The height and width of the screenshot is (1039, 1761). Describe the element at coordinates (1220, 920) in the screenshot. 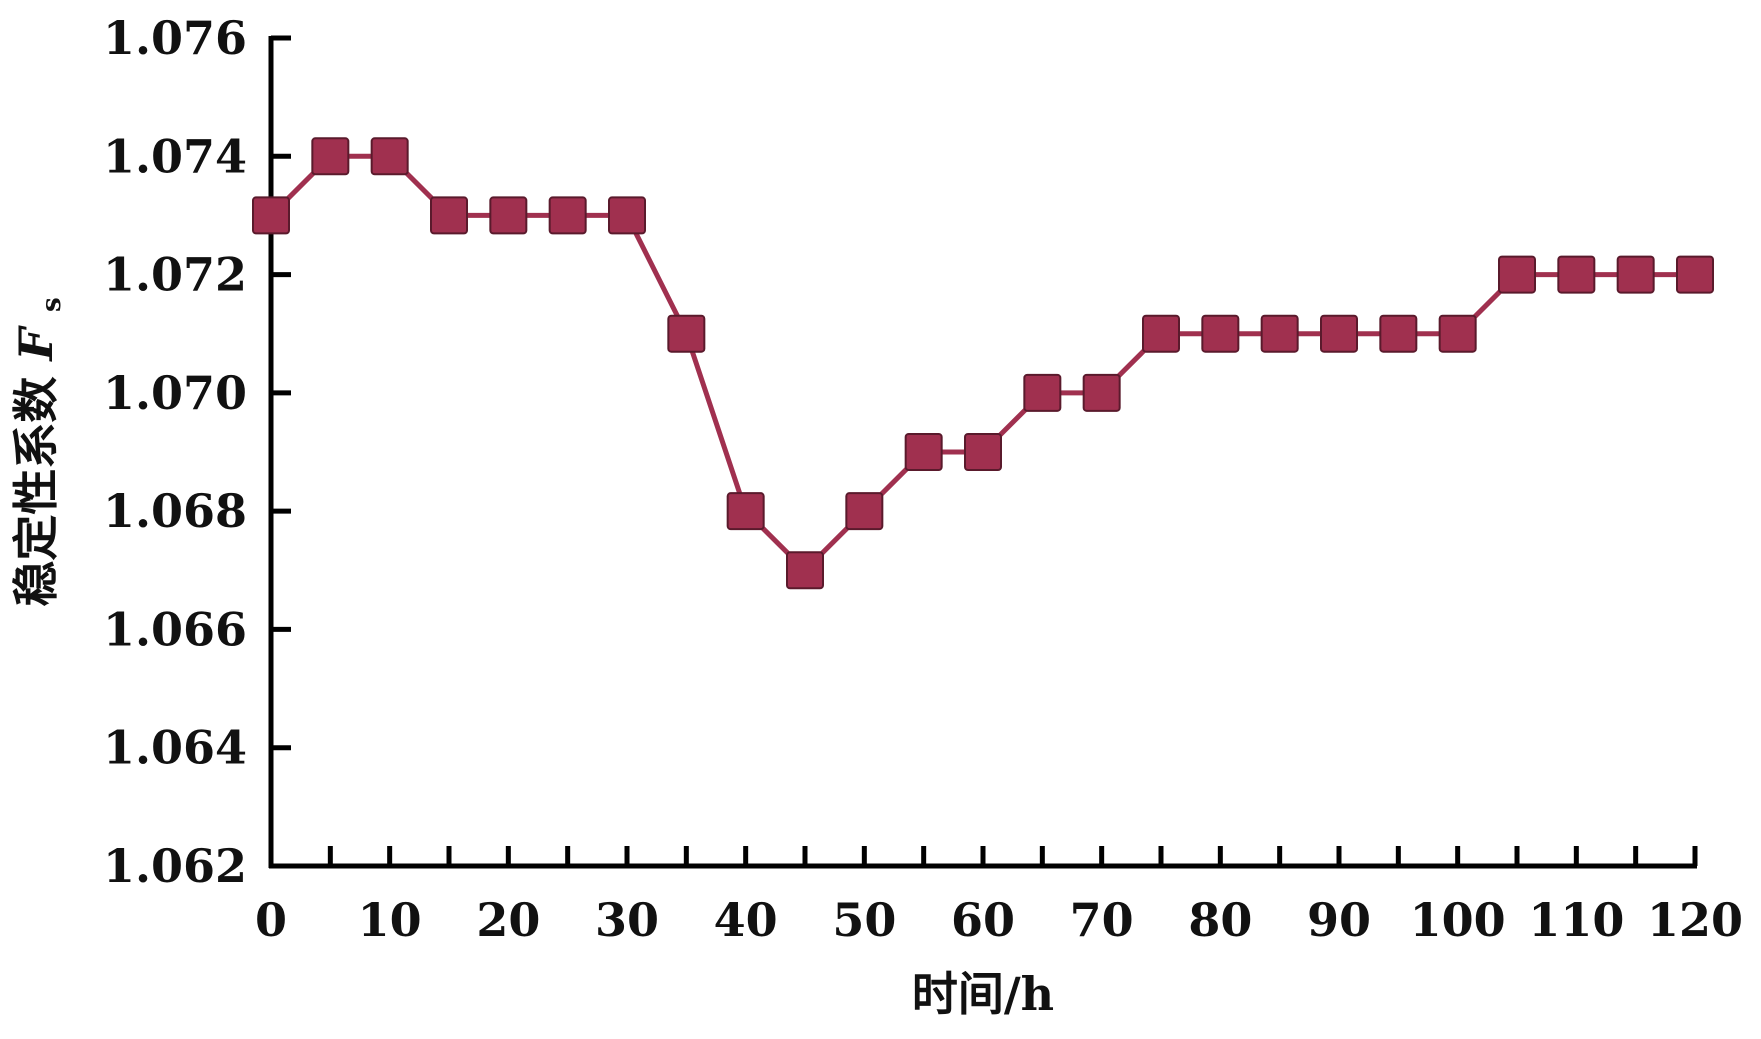

I see `x-tick-label: 80` at that location.